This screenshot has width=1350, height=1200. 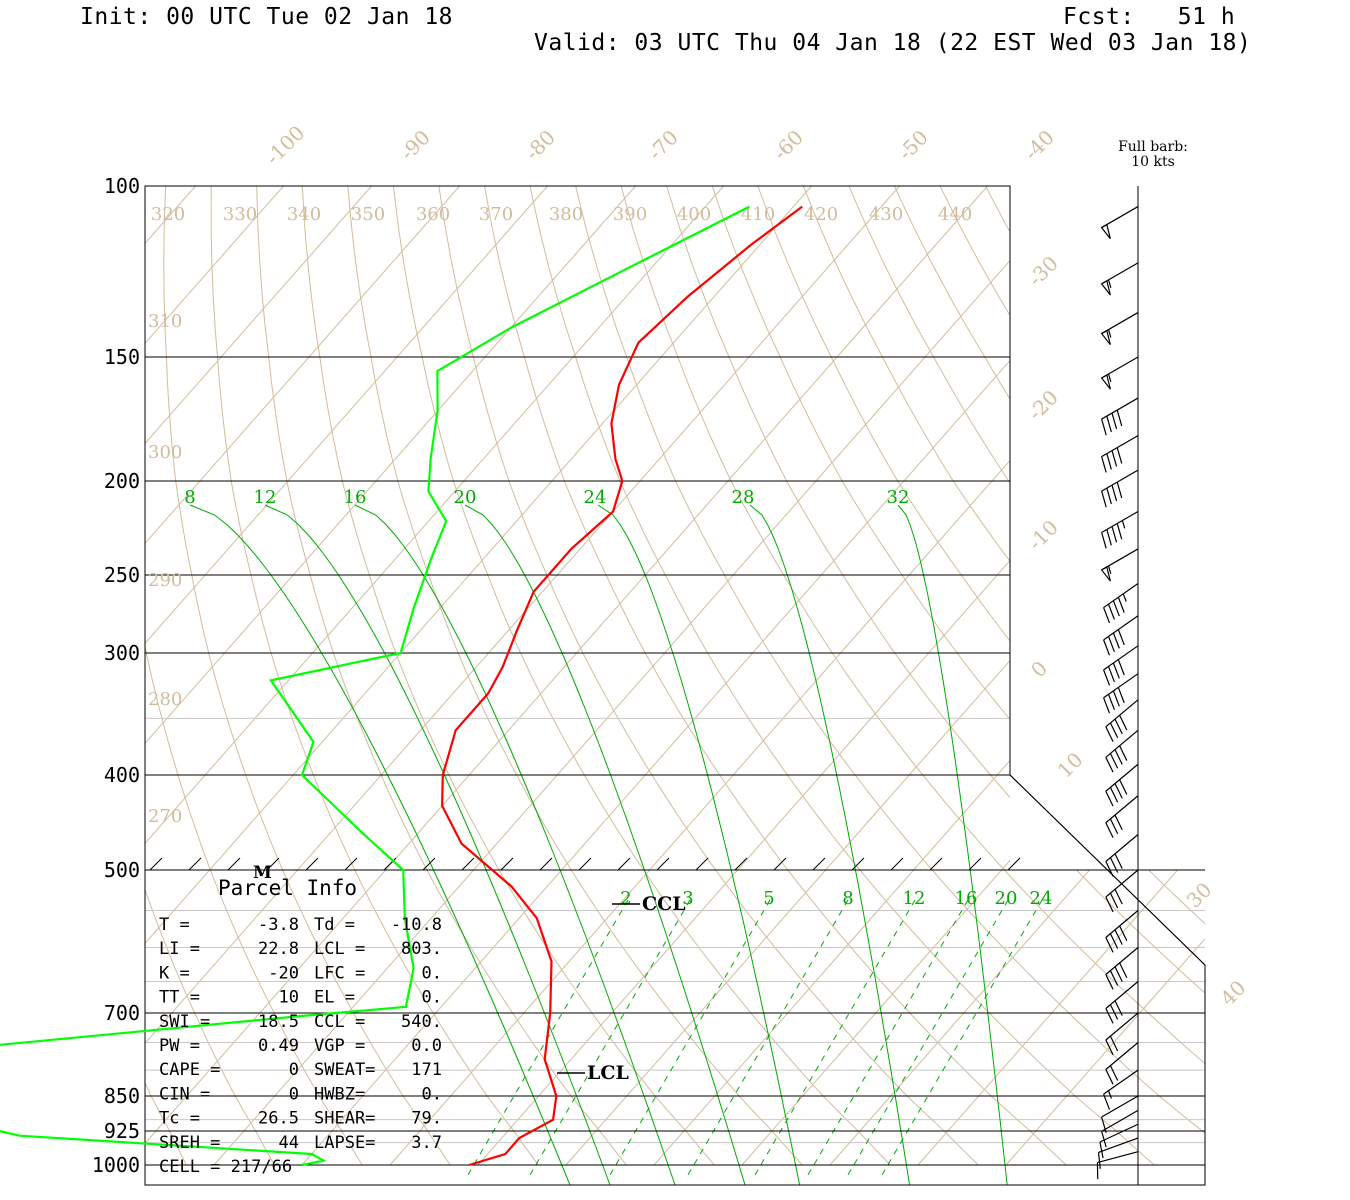 I want to click on parcel-key: CAPE =, so click(x=189, y=1070).